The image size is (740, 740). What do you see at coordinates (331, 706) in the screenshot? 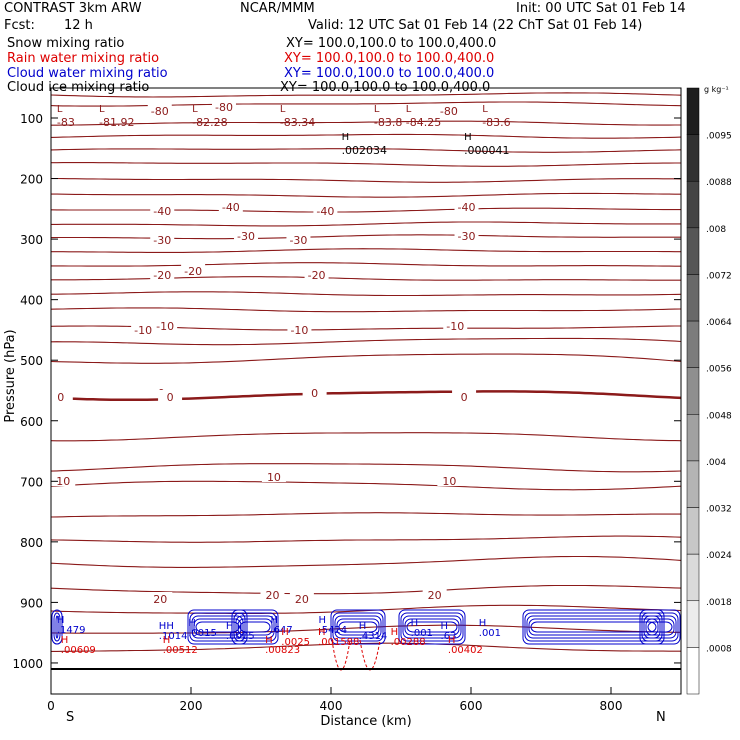
I see `x-tick-label: 400` at bounding box center [331, 706].